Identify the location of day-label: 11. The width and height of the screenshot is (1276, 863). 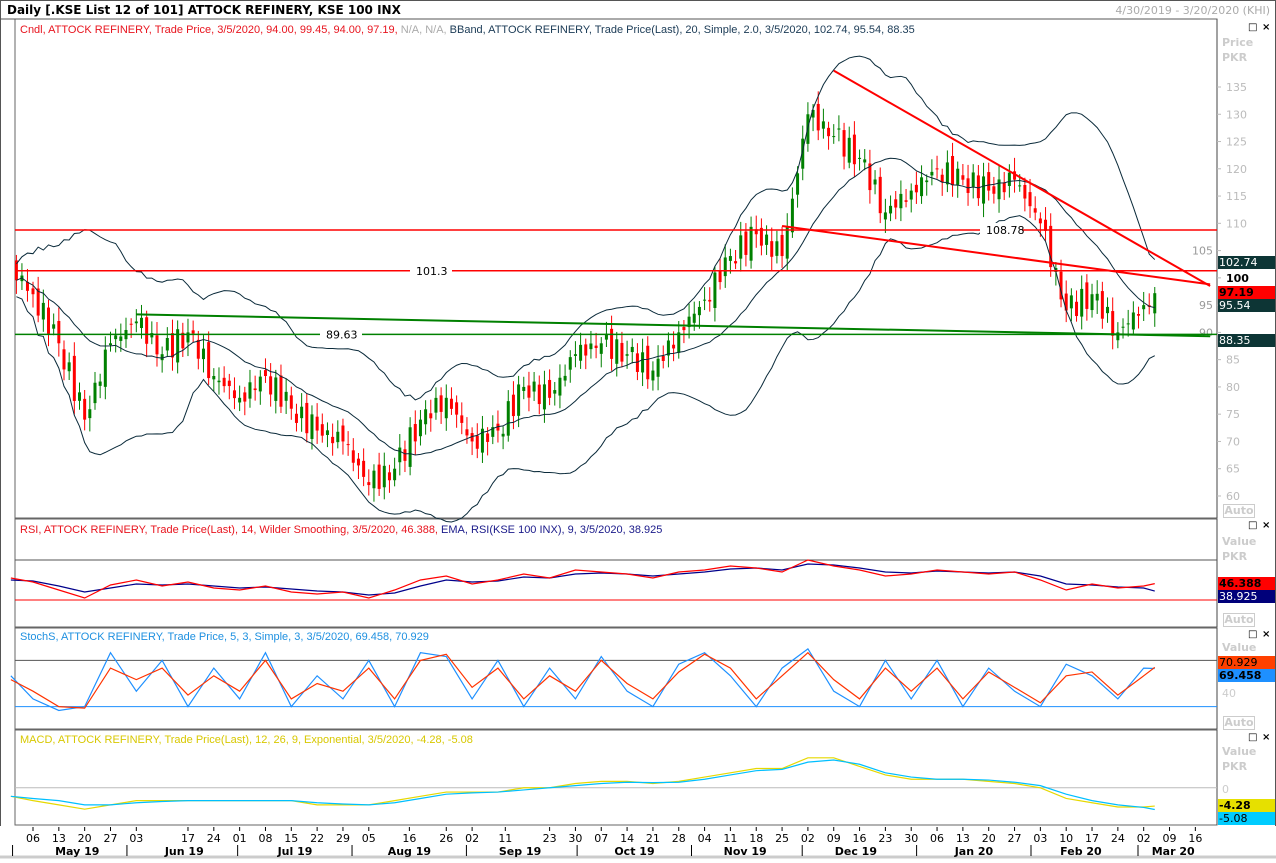
(505, 838).